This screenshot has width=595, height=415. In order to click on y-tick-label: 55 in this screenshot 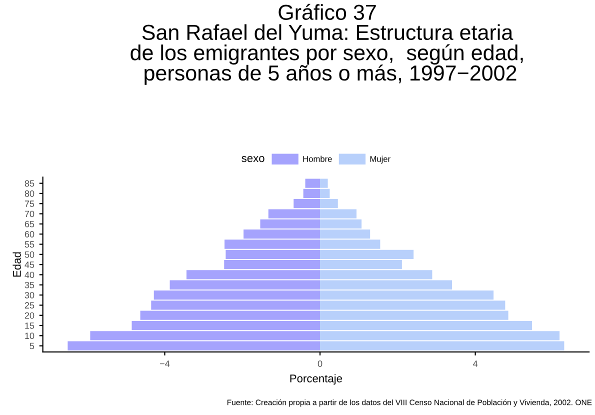, I will do `click(29, 244)`.